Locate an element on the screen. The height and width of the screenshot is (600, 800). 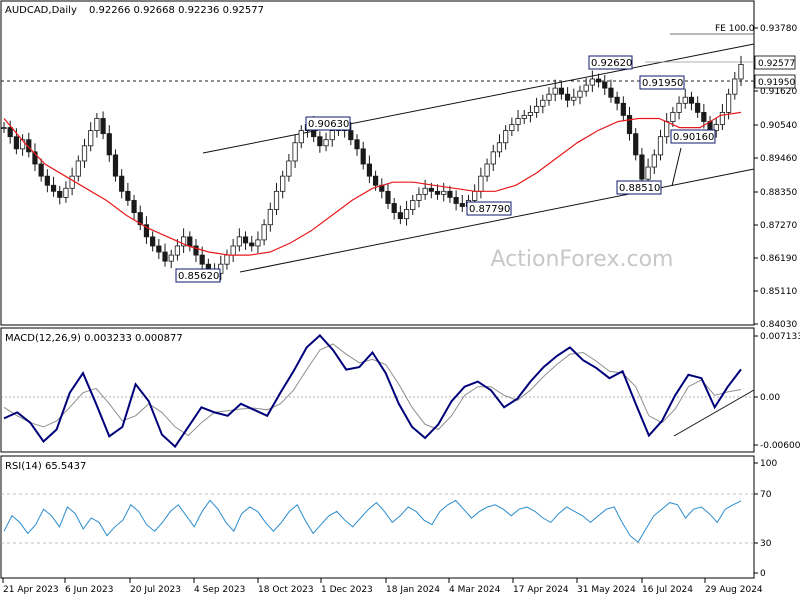
date-tick-1: 6 Jun 2023 is located at coordinates (89, 590).